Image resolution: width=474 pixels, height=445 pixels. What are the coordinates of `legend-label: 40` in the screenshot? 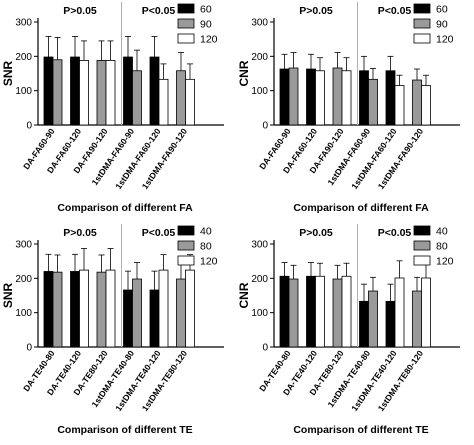 It's located at (442, 232).